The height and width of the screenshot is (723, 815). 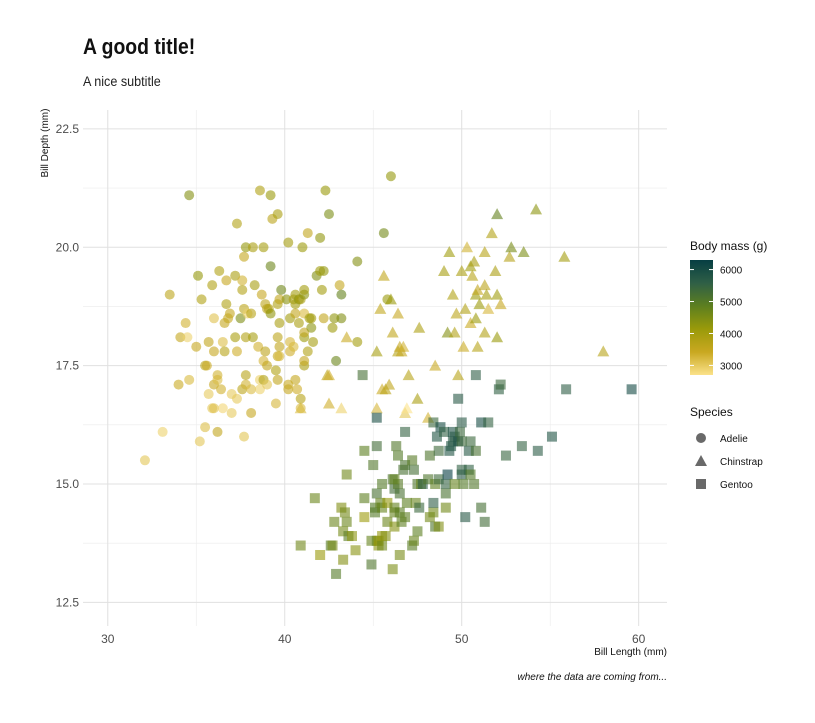 What do you see at coordinates (108, 639) in the screenshot?
I see `x-tick-label: 30` at bounding box center [108, 639].